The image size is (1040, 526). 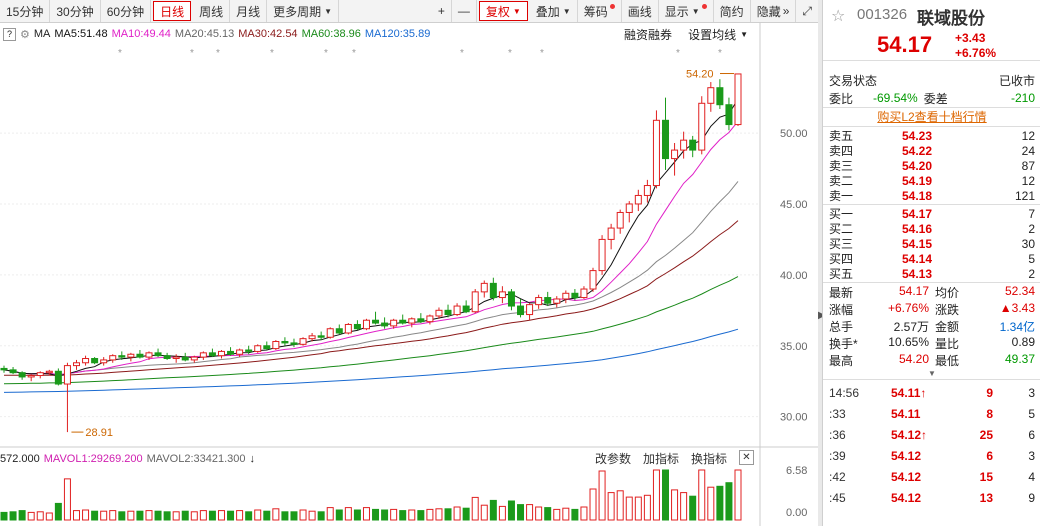 What do you see at coordinates (931, 374) in the screenshot?
I see `expand-arrow-icon: ▼` at bounding box center [931, 374].